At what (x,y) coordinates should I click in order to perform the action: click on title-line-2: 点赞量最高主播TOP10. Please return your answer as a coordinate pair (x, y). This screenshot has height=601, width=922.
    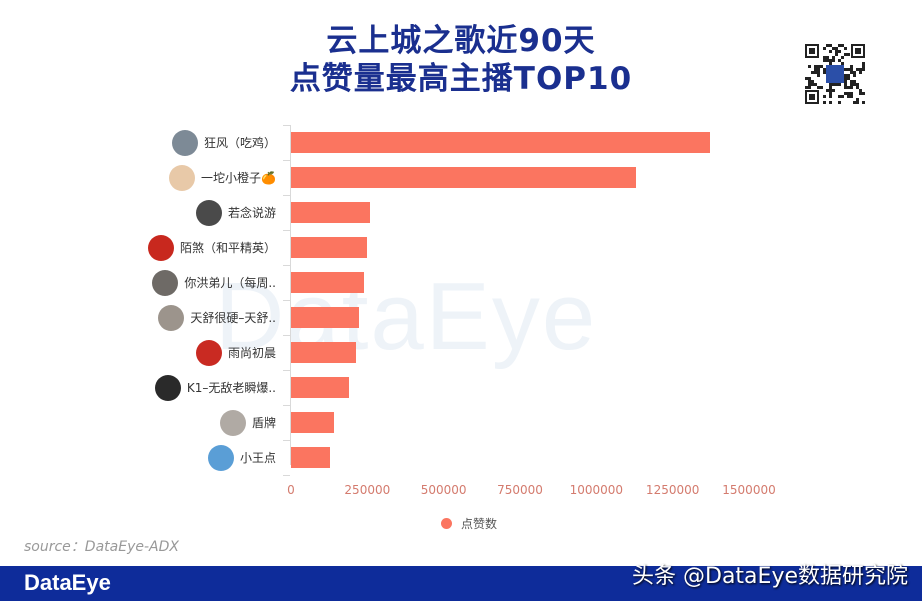
    Looking at the image, I should click on (461, 79).